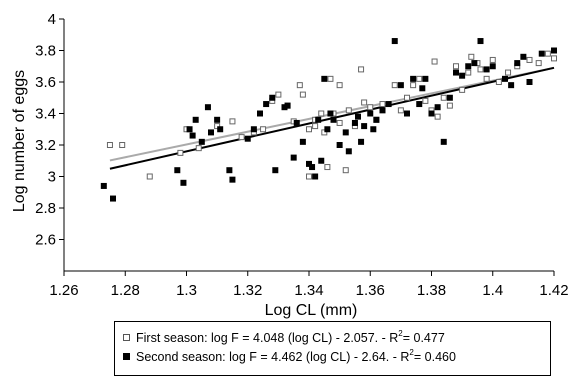 The image size is (571, 381). What do you see at coordinates (434, 357) in the screenshot?
I see `legend-second-value: = 0.460` at bounding box center [434, 357].